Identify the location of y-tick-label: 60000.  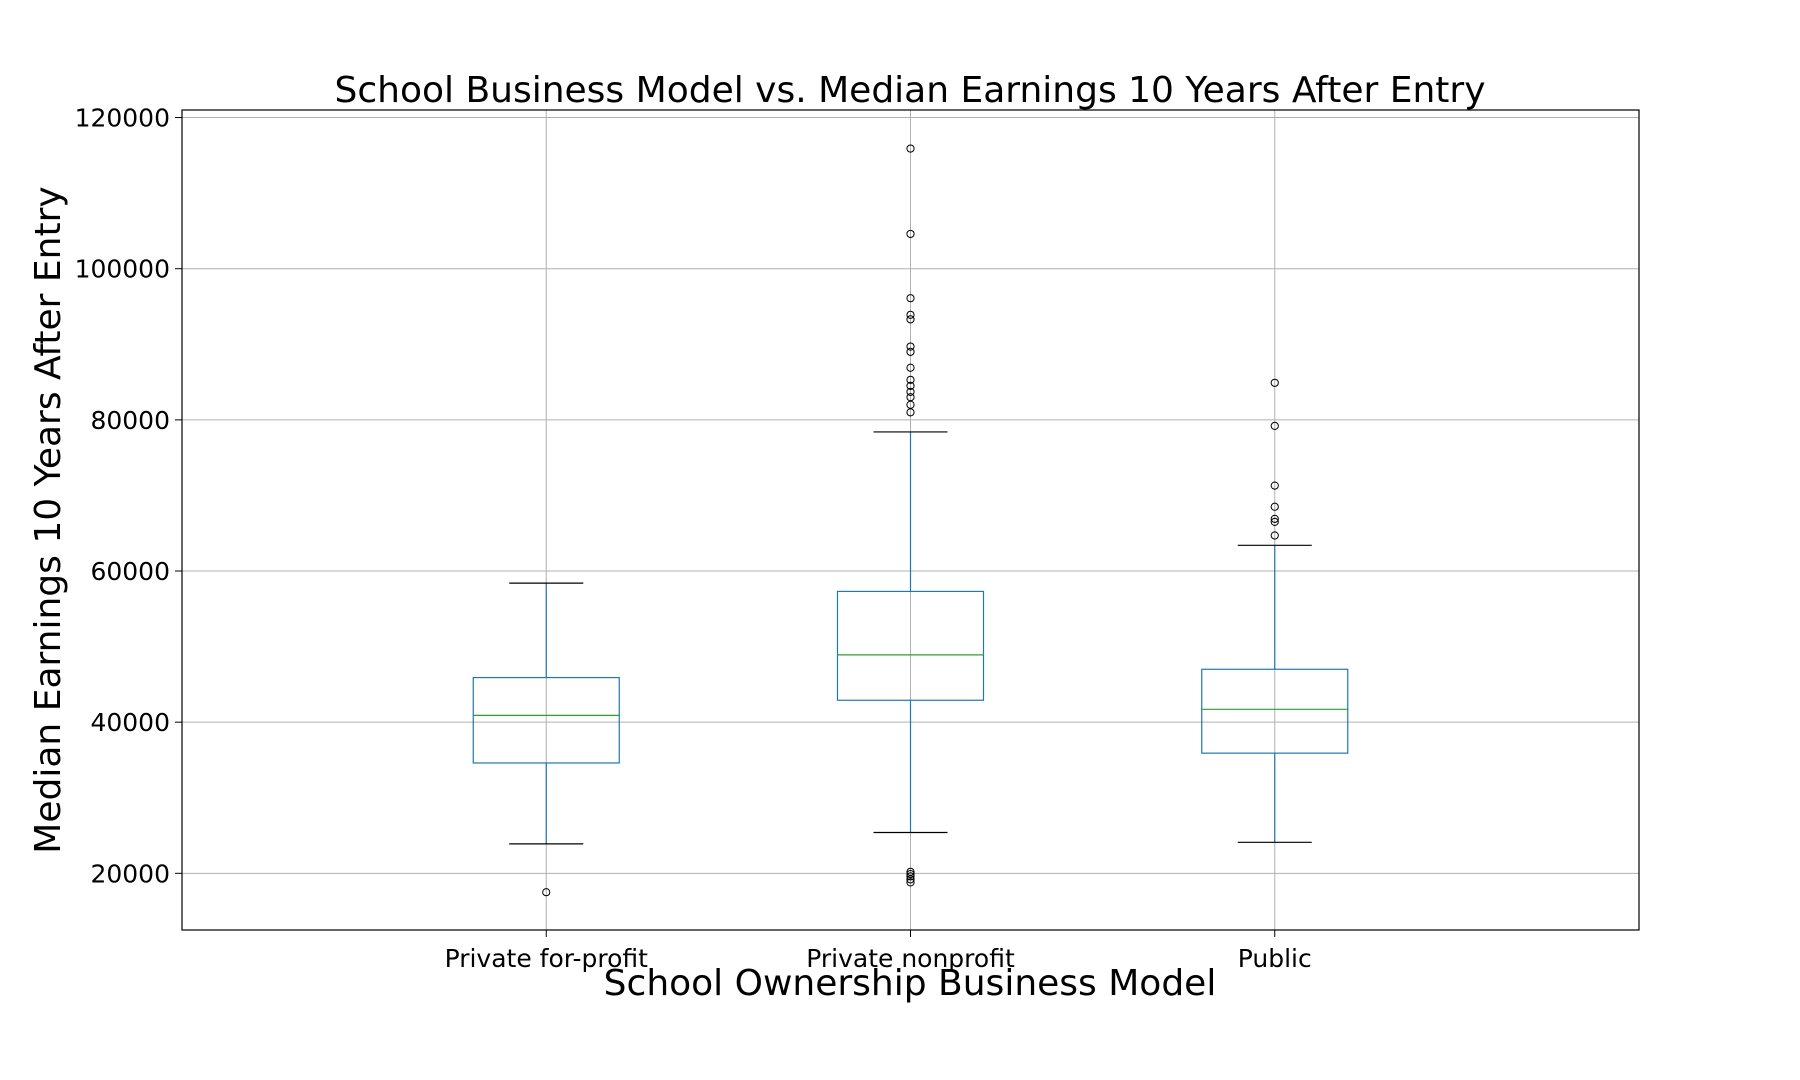
(130, 571).